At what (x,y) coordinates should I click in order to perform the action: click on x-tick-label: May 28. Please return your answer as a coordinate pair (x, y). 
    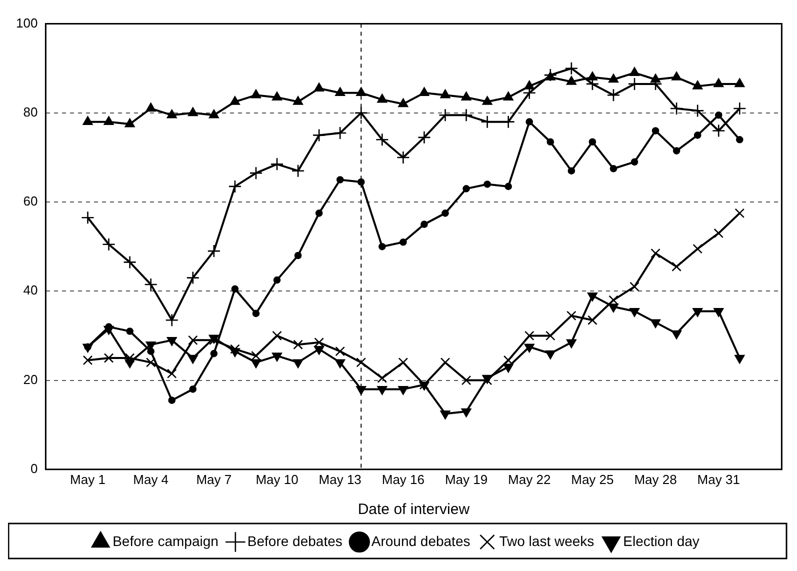
    Looking at the image, I should click on (655, 479).